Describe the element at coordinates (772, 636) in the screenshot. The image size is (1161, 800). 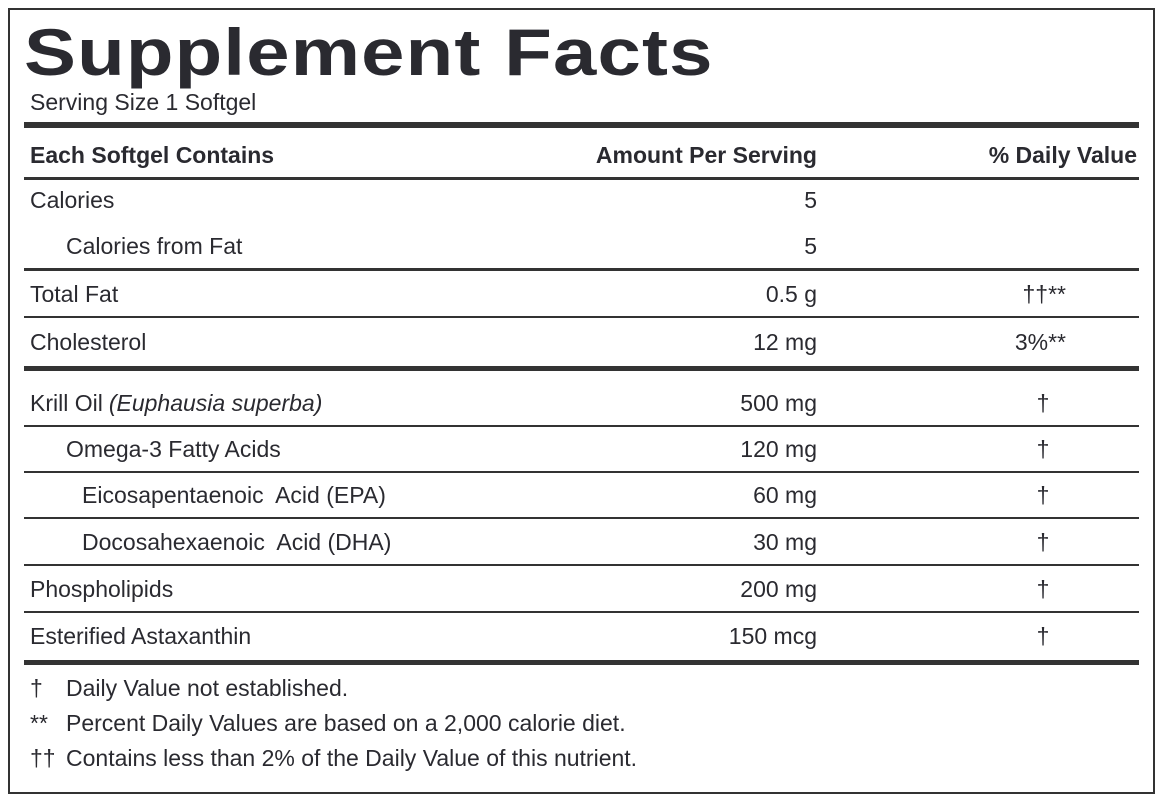
I see `amount: 150 mcg` at that location.